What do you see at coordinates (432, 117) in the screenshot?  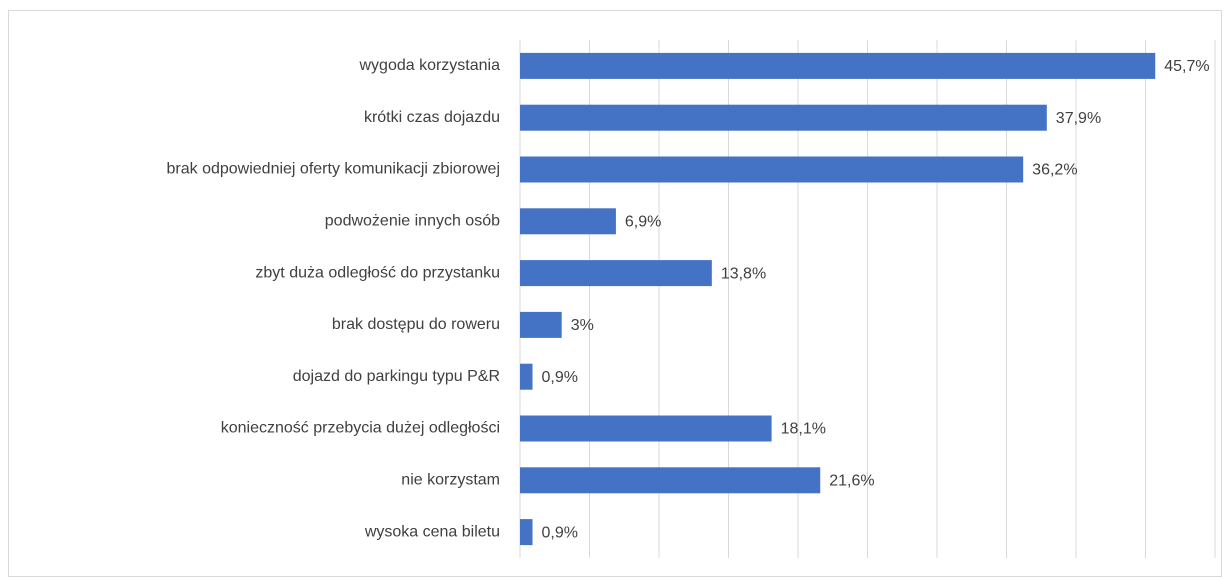 I see `category-label: krótki czas dojazdu` at bounding box center [432, 117].